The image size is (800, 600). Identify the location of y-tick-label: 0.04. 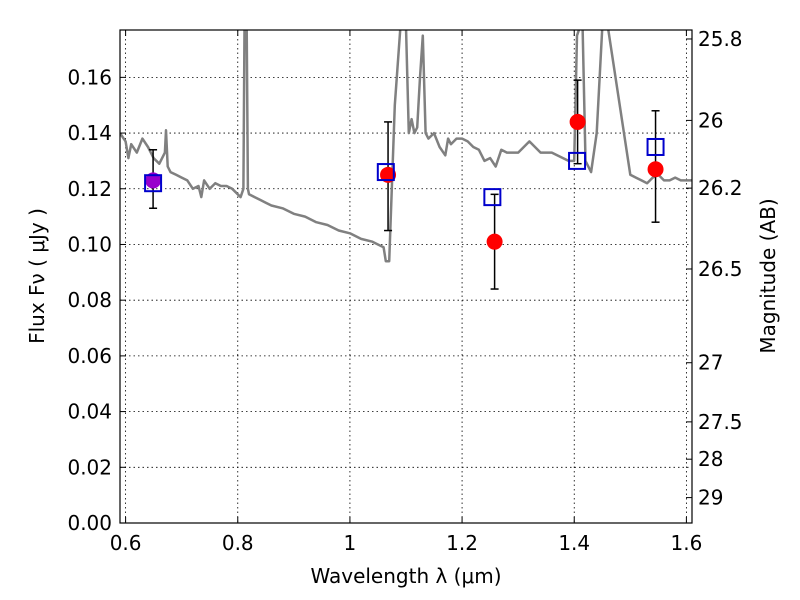
(89, 412).